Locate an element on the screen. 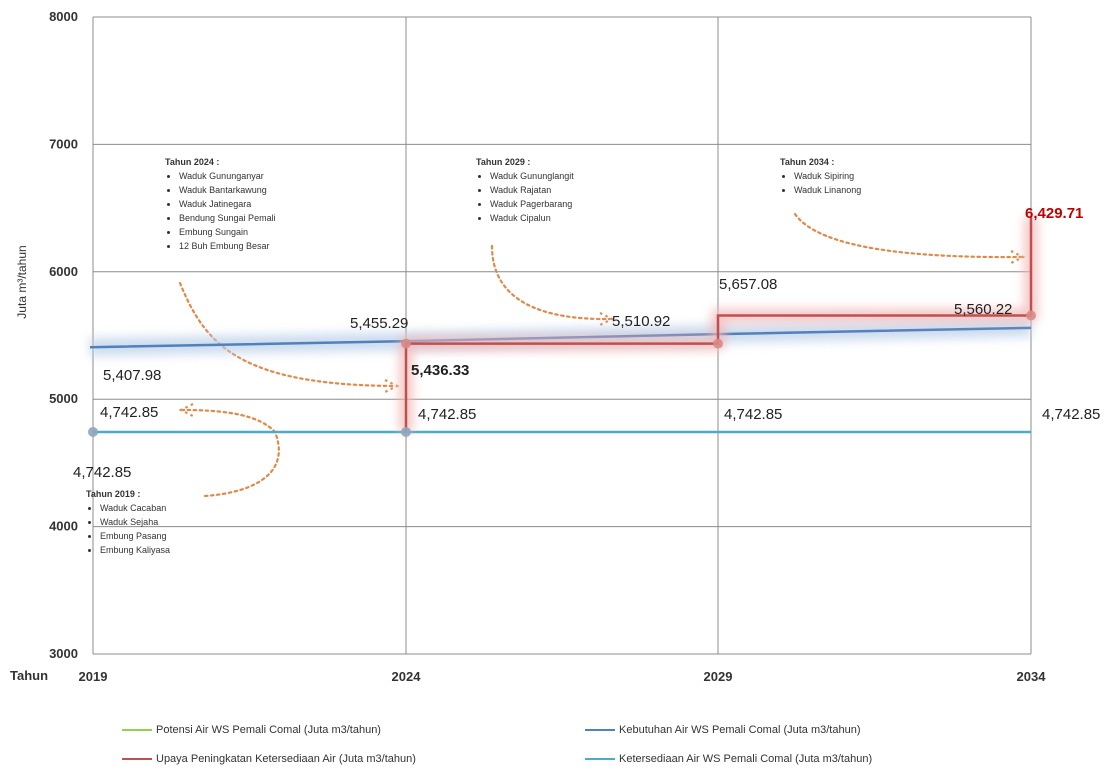 Image resolution: width=1115 pixels, height=773 pixels. note-item: Waduk Pagerbarang is located at coordinates (583, 204).